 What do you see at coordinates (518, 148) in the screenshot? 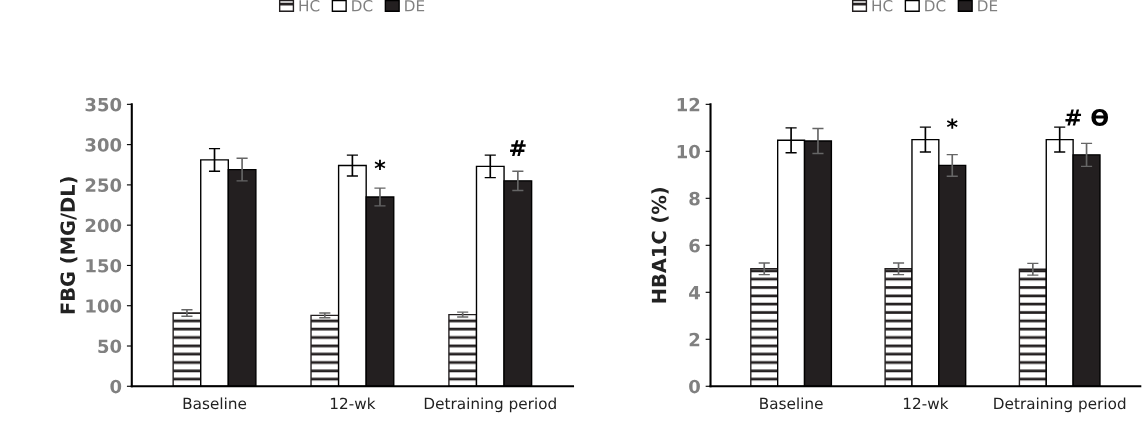
I see `annotation: #` at bounding box center [518, 148].